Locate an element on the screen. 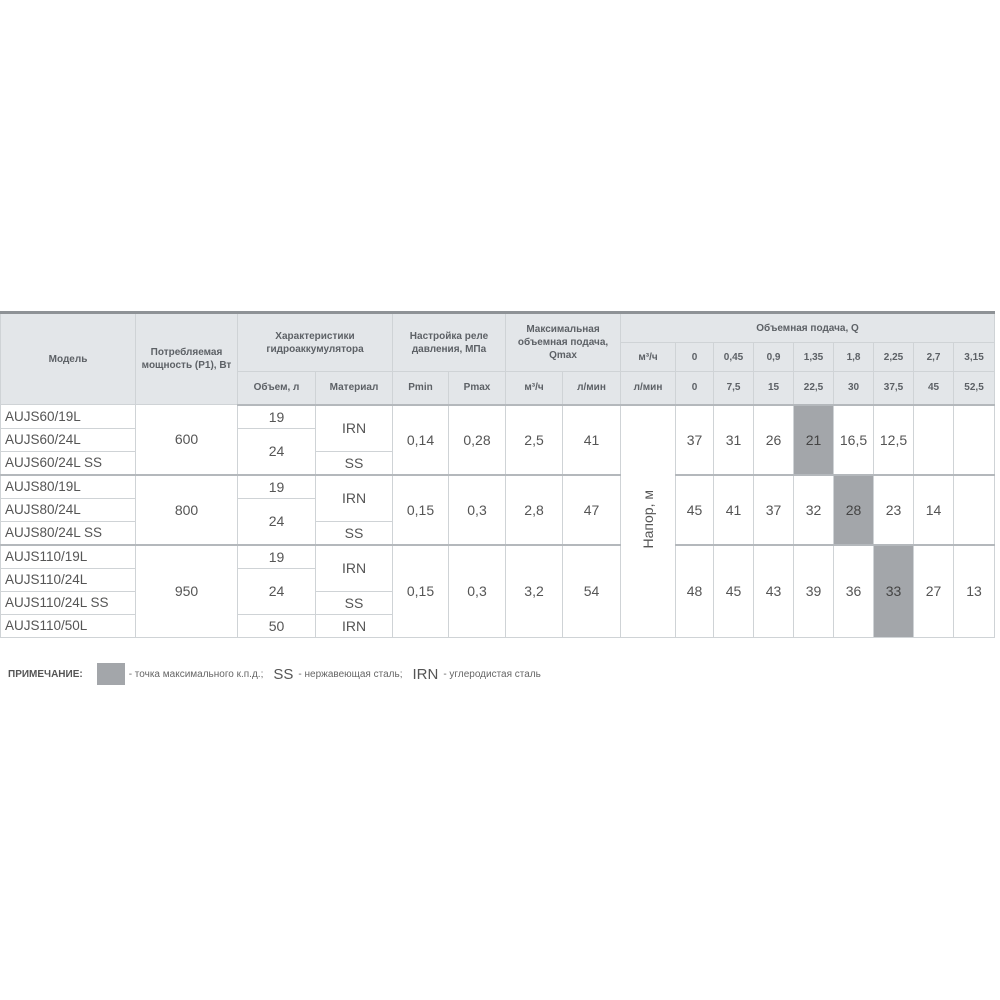 The width and height of the screenshot is (1000, 1000). flow-m3h-tick: 1,35 is located at coordinates (814, 357).